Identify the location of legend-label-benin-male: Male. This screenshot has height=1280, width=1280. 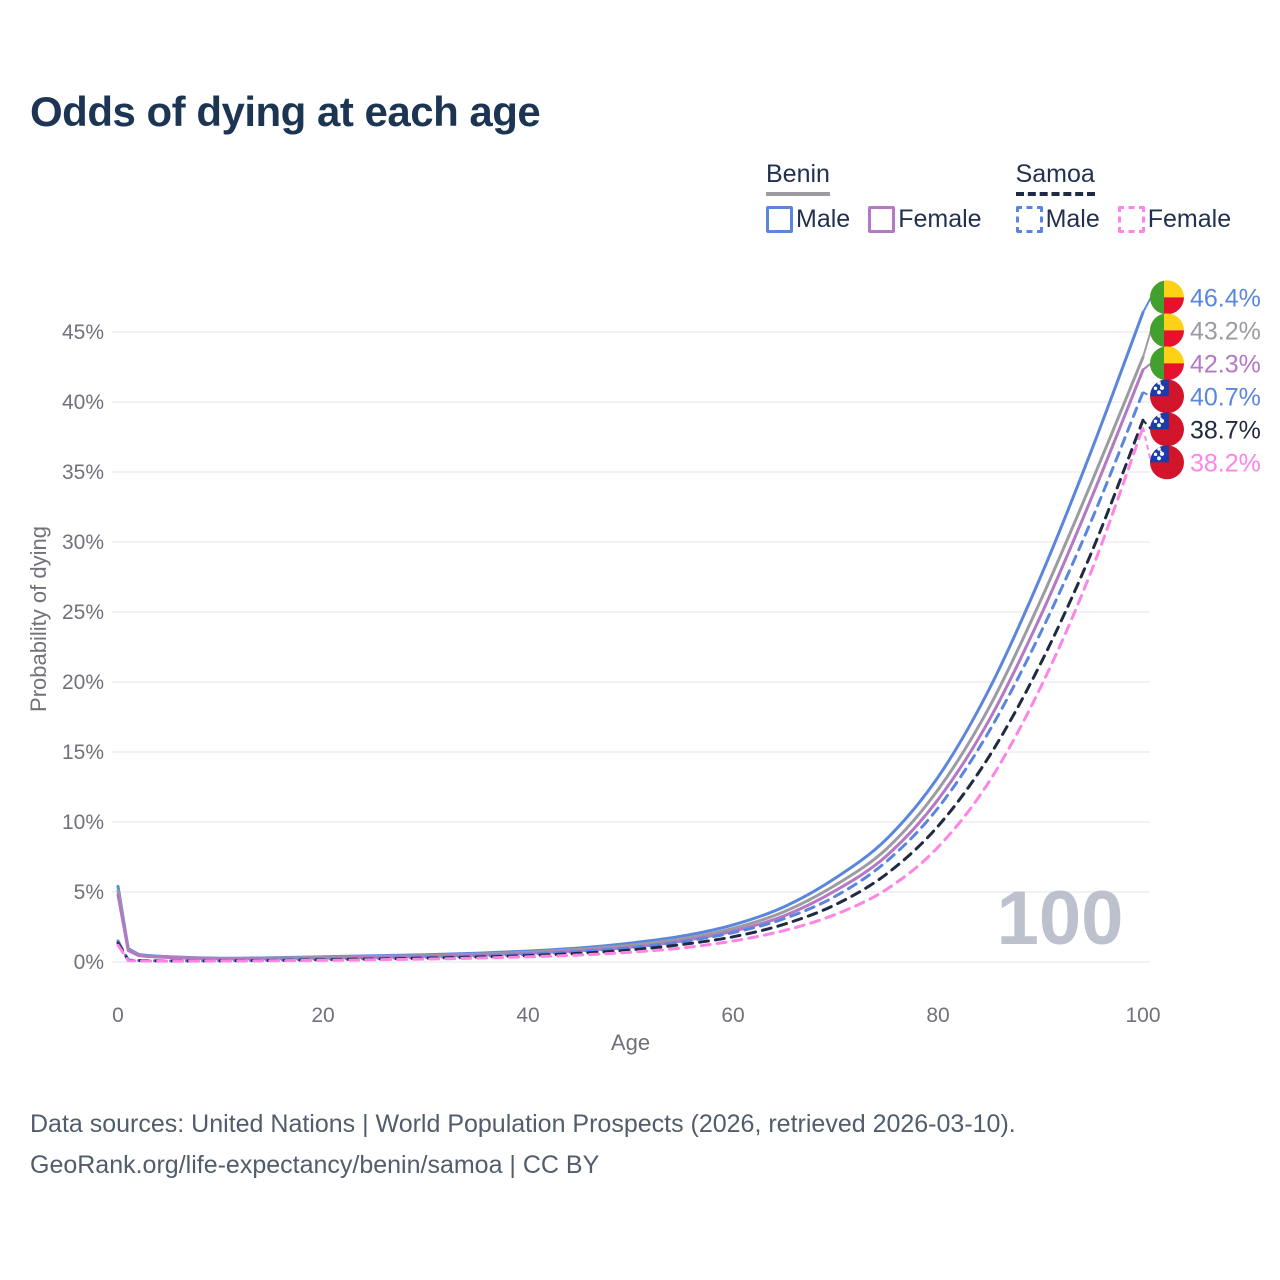
(823, 219).